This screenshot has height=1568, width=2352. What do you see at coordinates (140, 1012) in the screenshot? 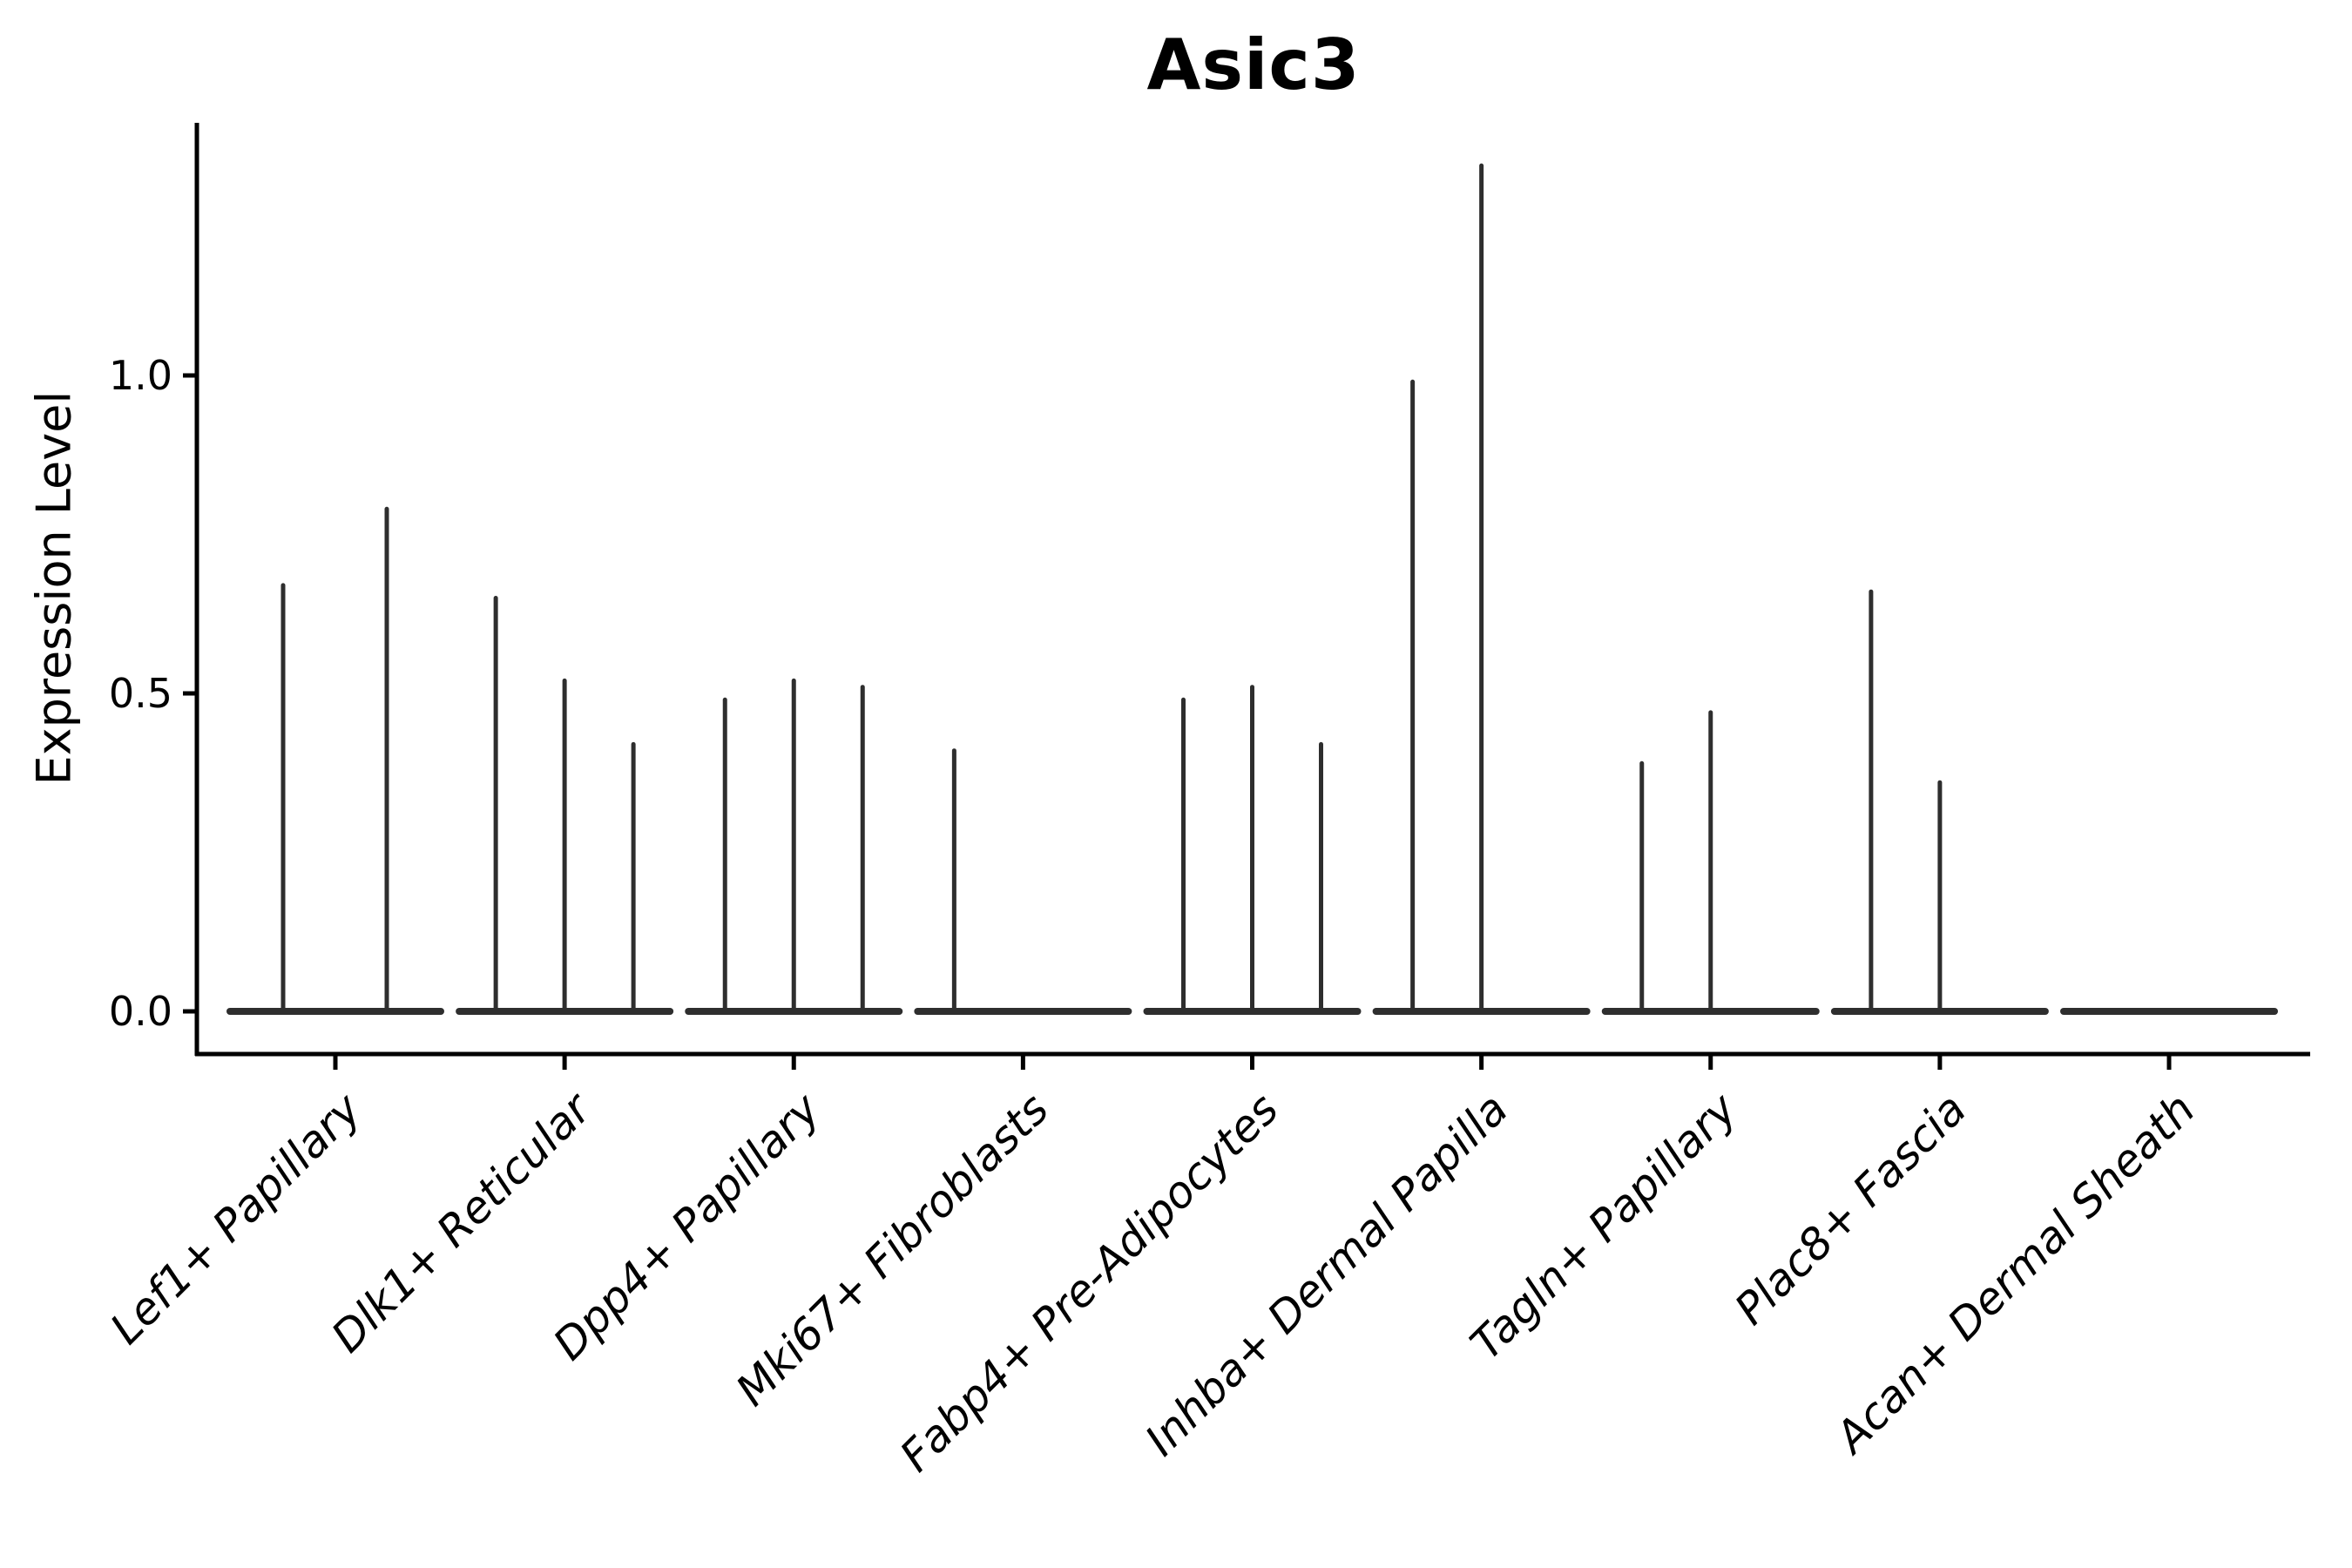
I see `y-tick-label: 0.0` at bounding box center [140, 1012].